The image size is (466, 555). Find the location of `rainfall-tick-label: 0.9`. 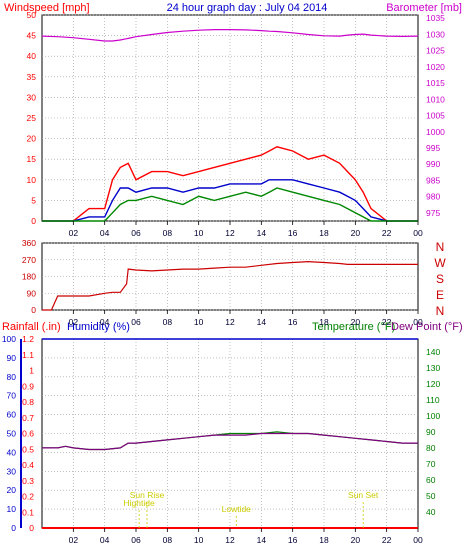

rainfall-tick-label: 0.9 is located at coordinates (28, 386).